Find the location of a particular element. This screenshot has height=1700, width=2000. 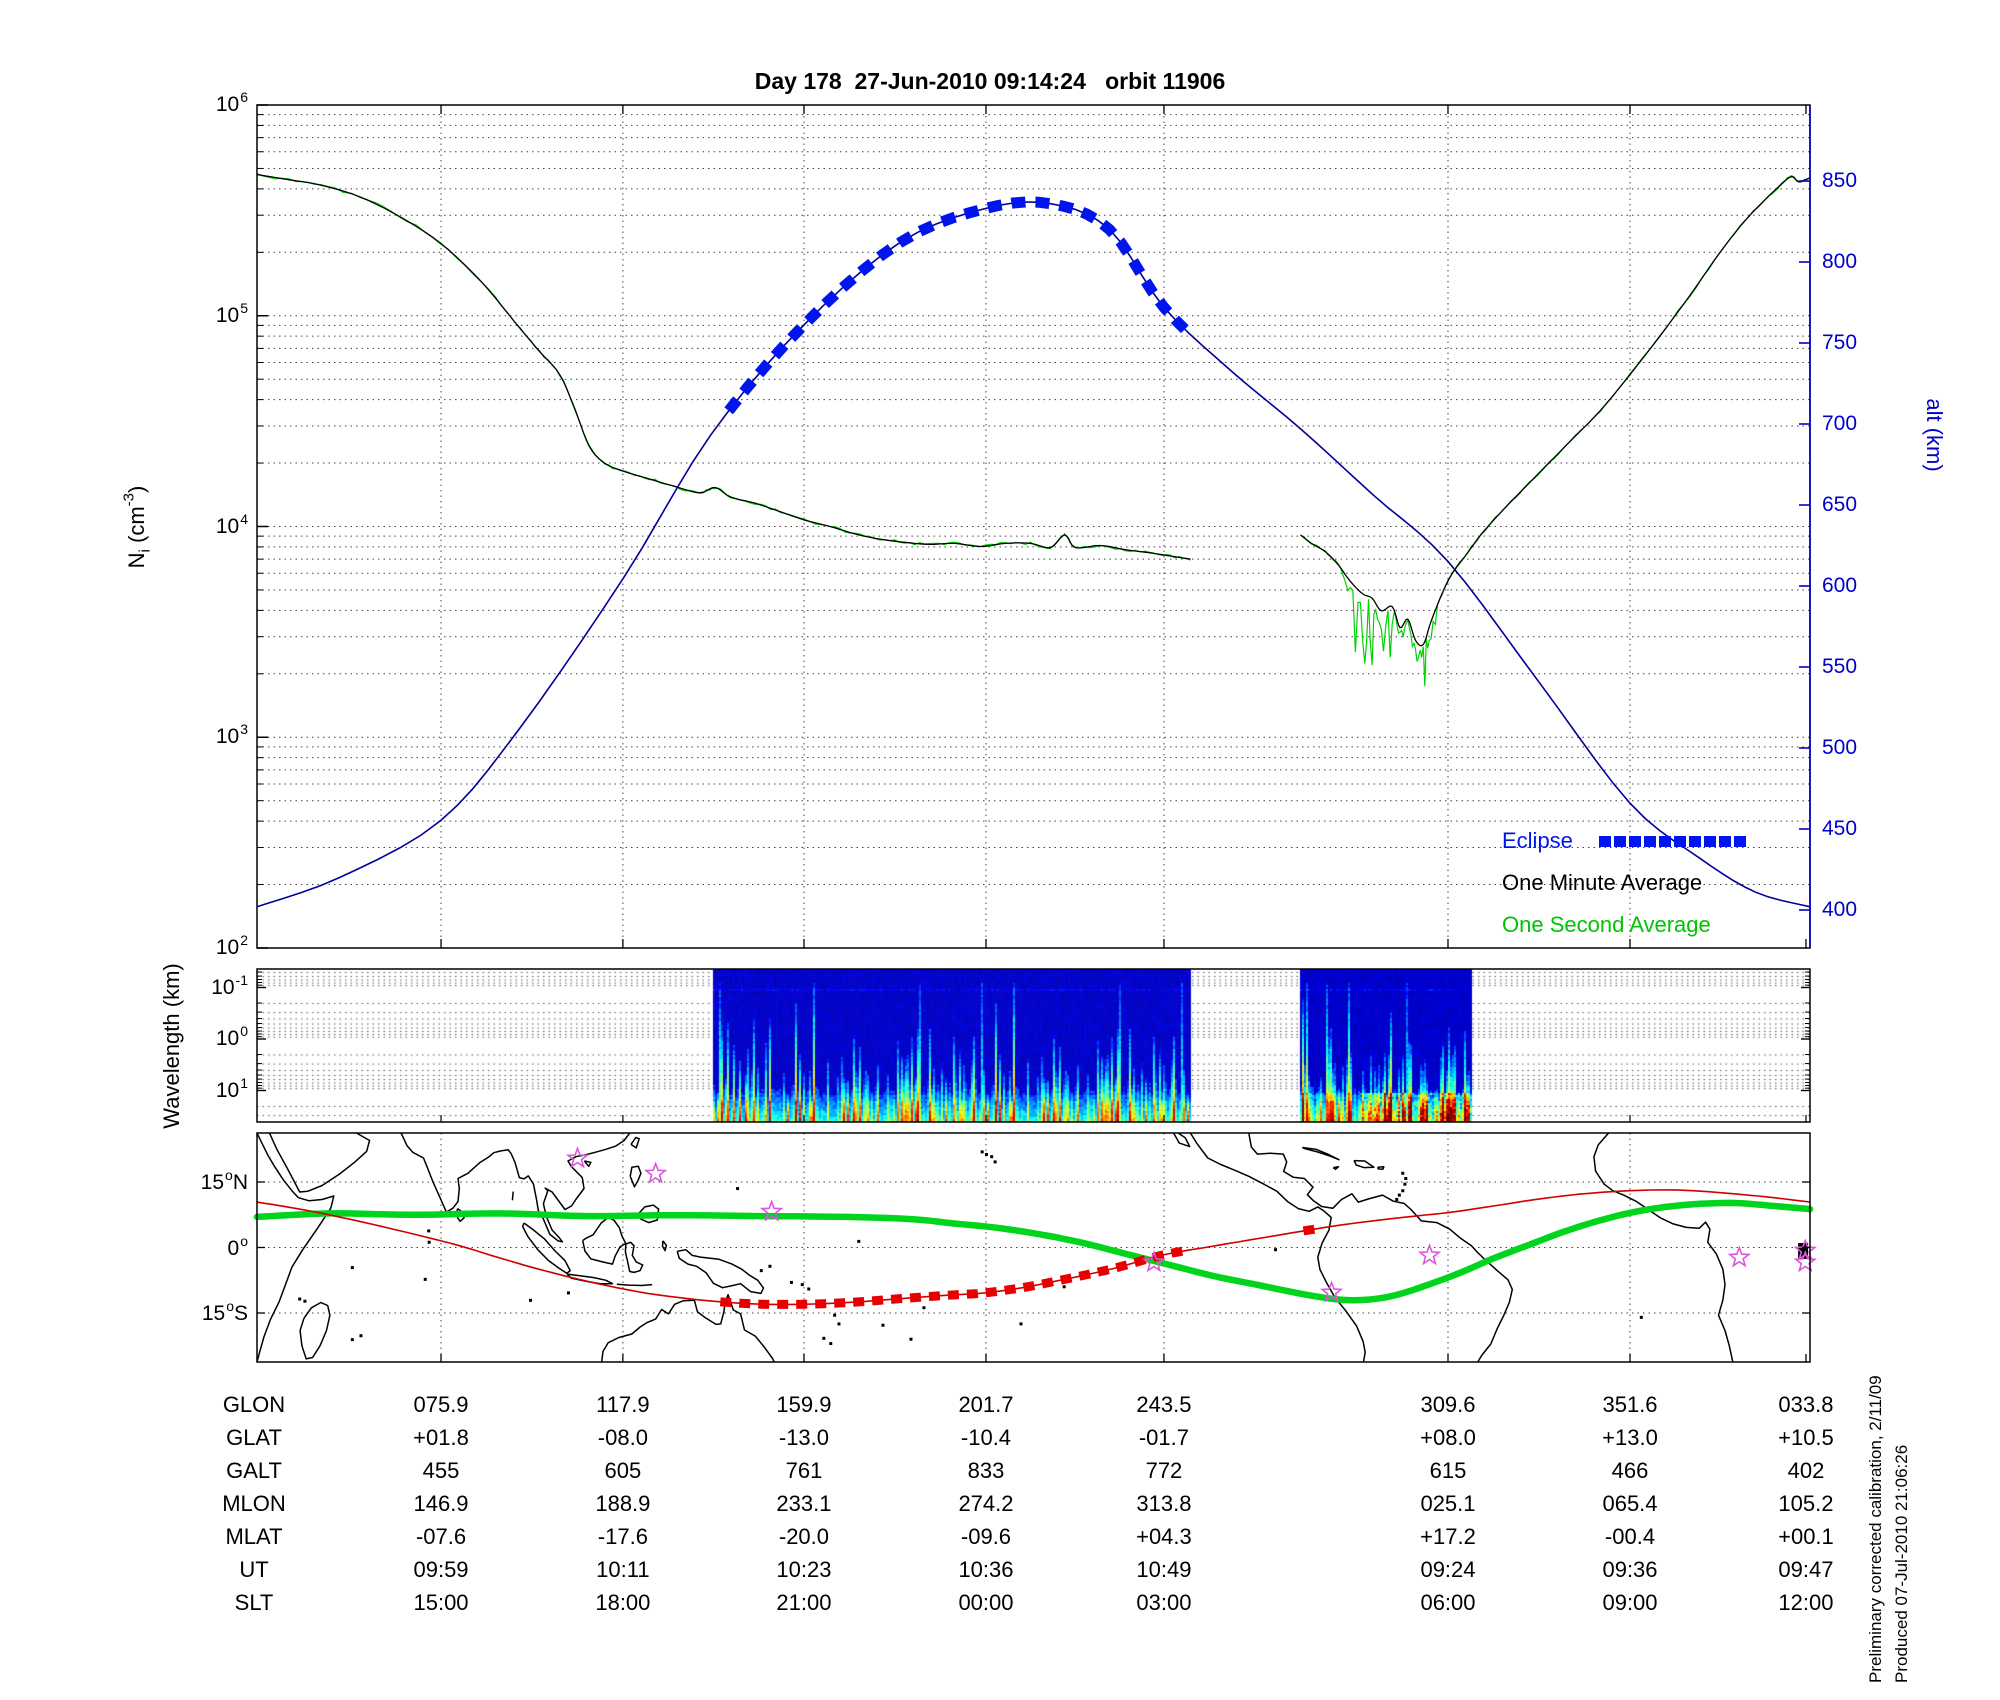

table-cell: 09:00 is located at coordinates (1630, 1602).